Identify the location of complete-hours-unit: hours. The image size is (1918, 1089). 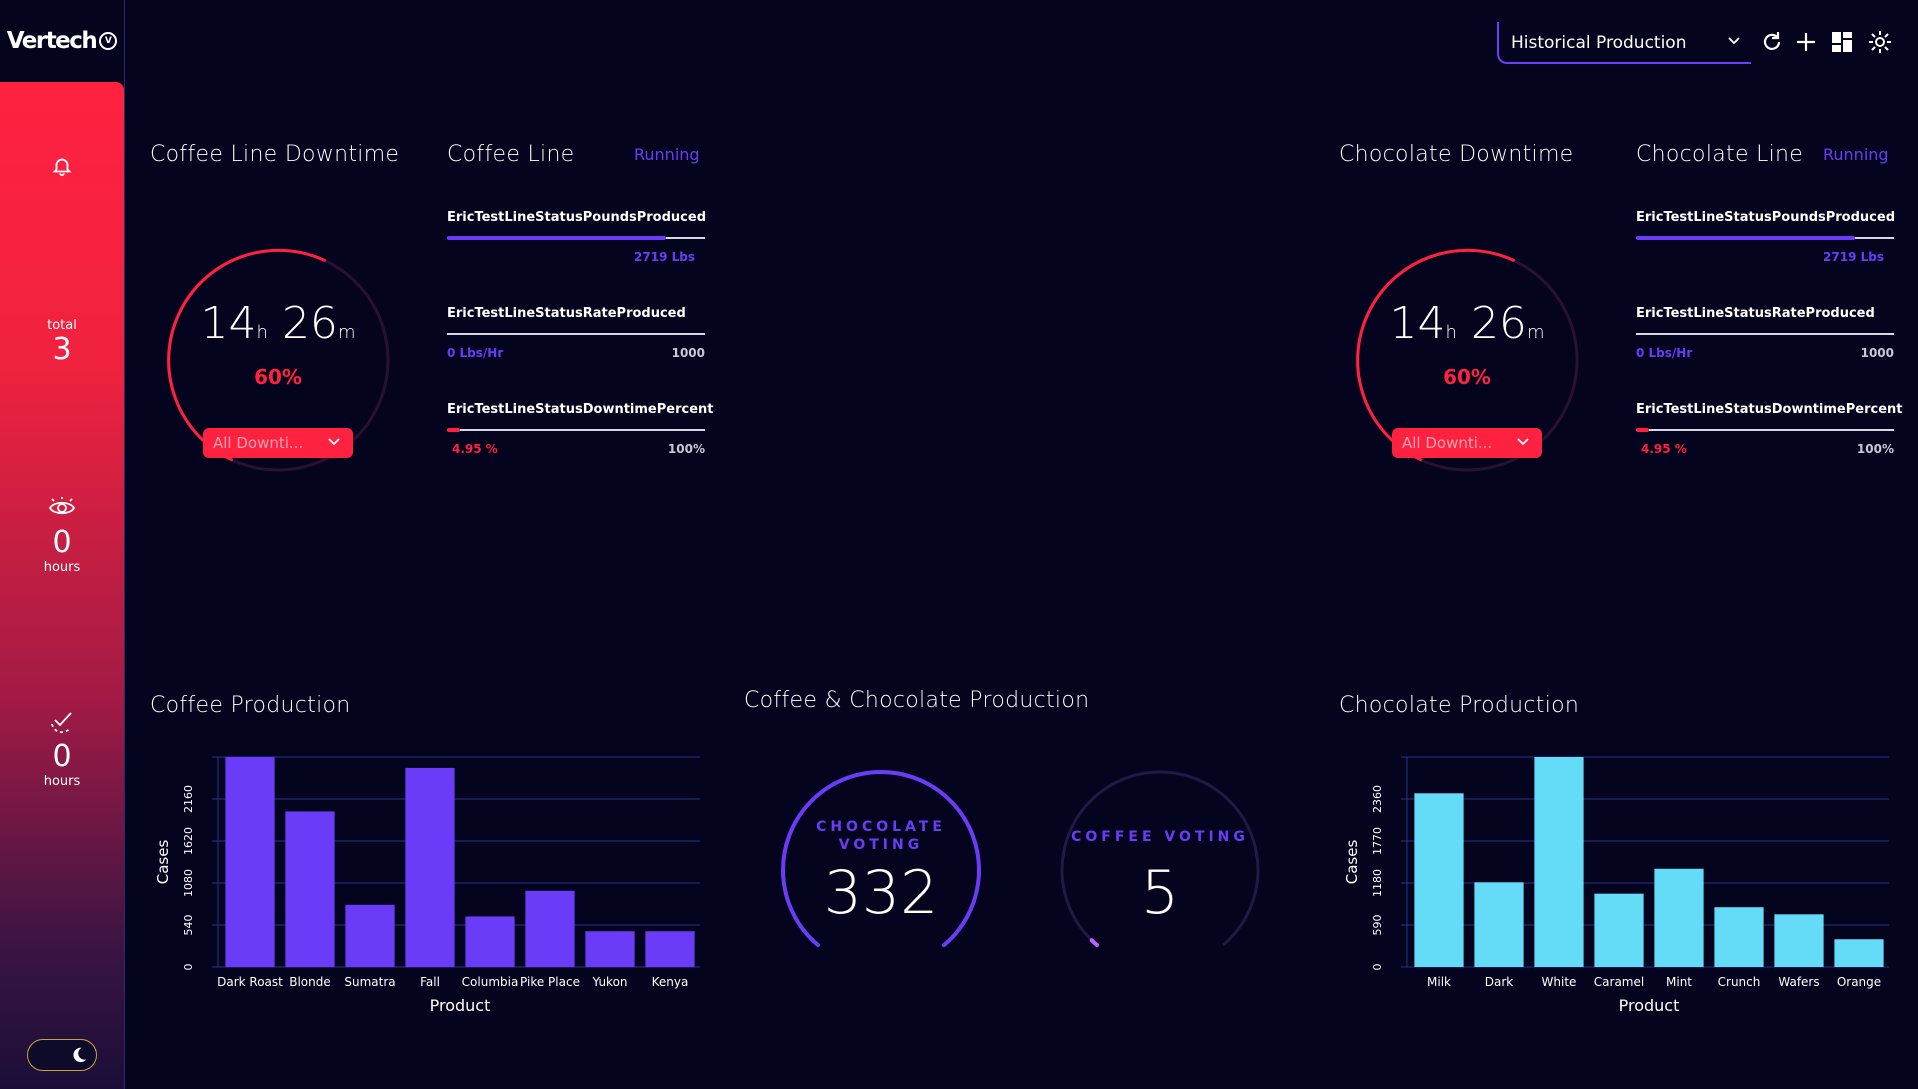
(62, 781).